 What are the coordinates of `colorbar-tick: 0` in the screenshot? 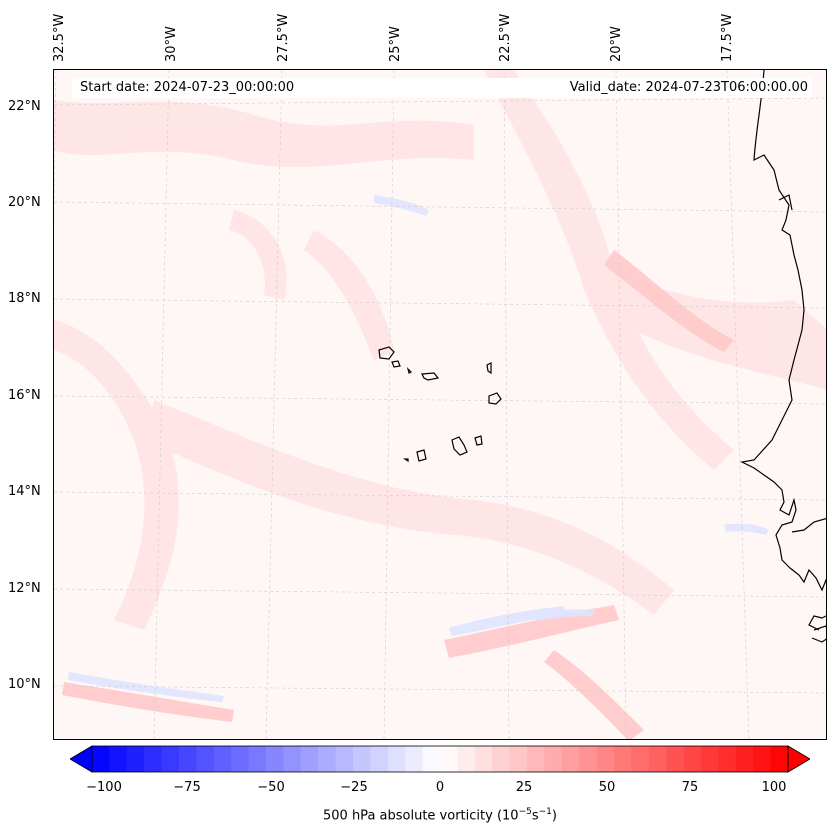 It's located at (440, 787).